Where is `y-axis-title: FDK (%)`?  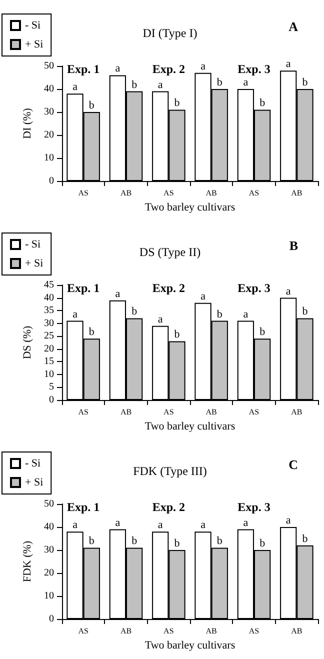 y-axis-title: FDK (%) is located at coordinates (28, 561).